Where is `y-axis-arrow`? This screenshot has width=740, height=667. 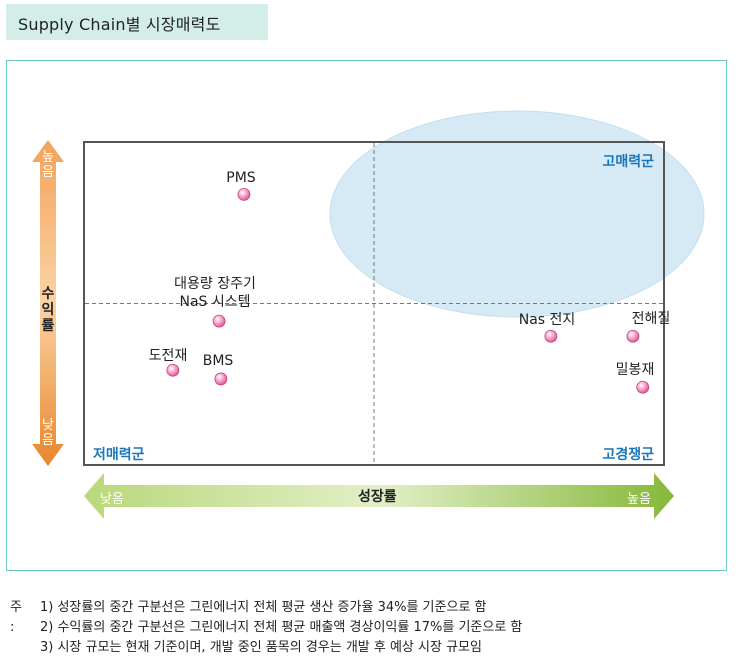
y-axis-arrow is located at coordinates (48, 303).